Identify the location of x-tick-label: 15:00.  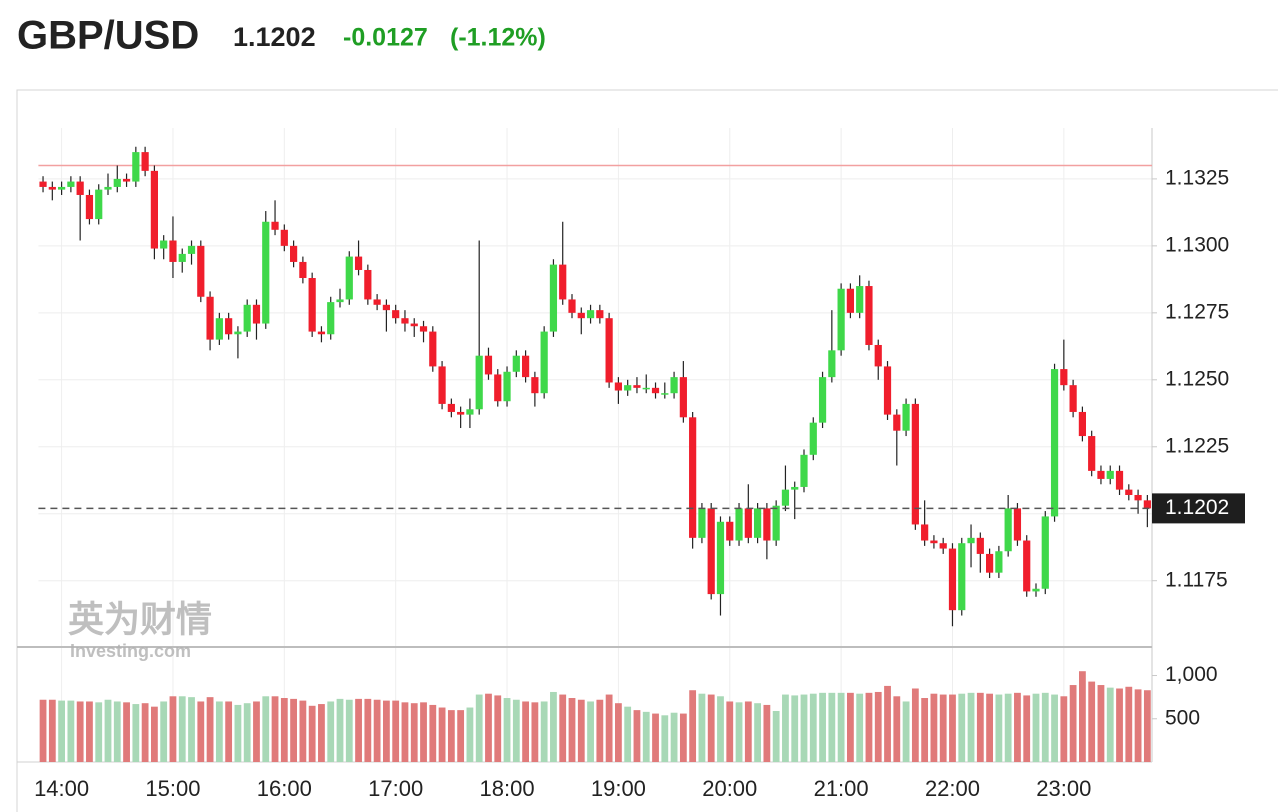
(172, 788).